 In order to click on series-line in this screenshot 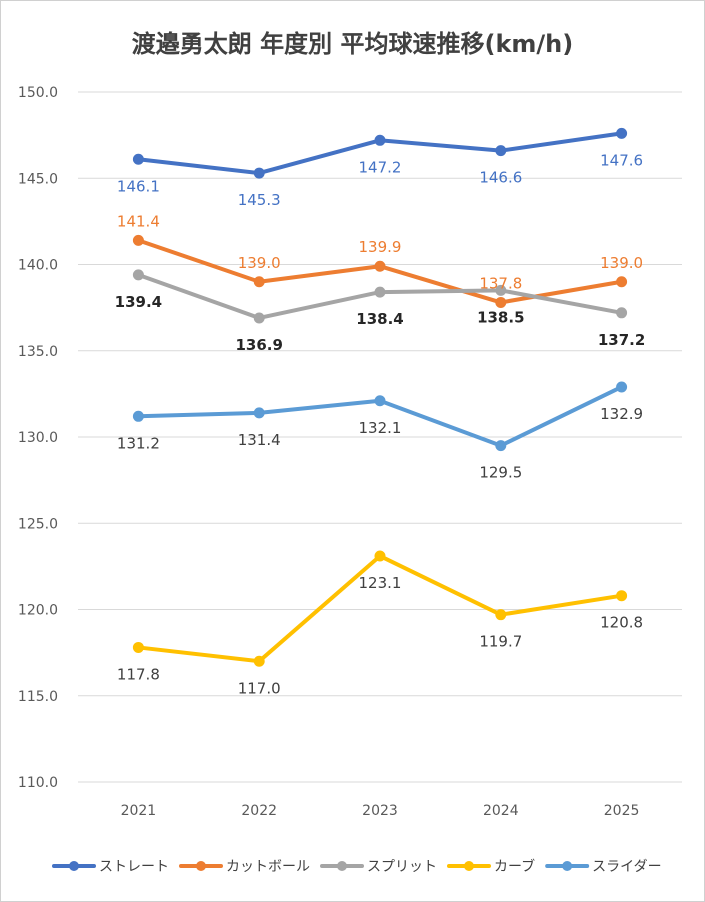, I will do `click(380, 609)`.